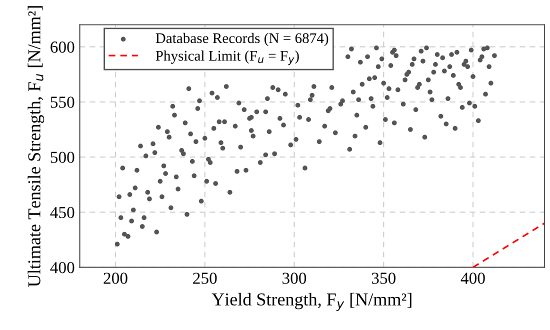 The height and width of the screenshot is (330, 550). What do you see at coordinates (312, 301) in the screenshot?
I see `x-axis-title: Yield Strength, F$_{y}$ [N/mm²]` at bounding box center [312, 301].